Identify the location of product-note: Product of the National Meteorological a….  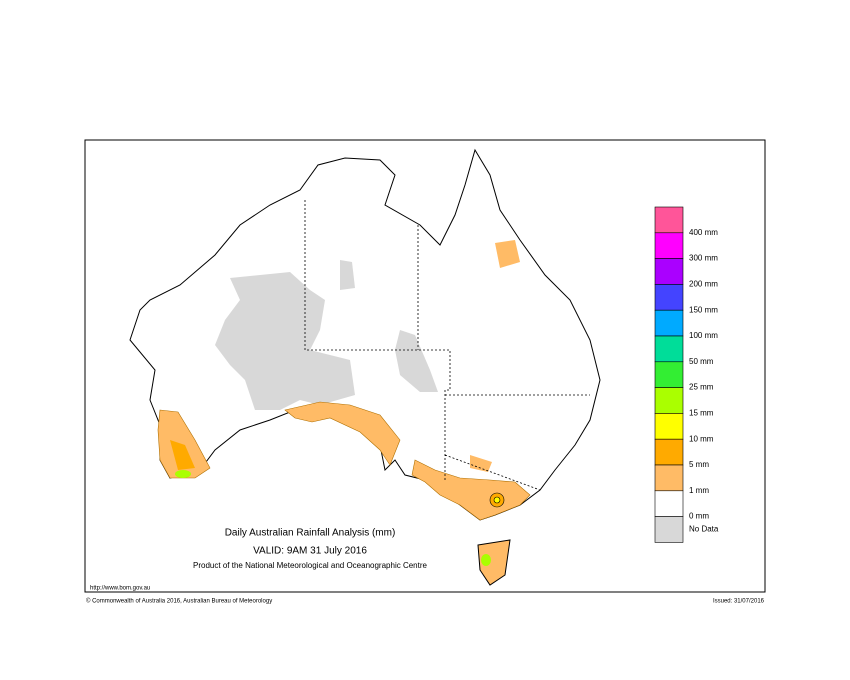
(310, 565).